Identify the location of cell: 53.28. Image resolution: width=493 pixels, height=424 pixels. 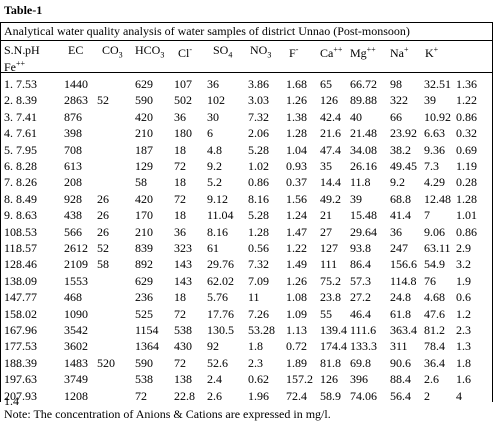
(261, 330).